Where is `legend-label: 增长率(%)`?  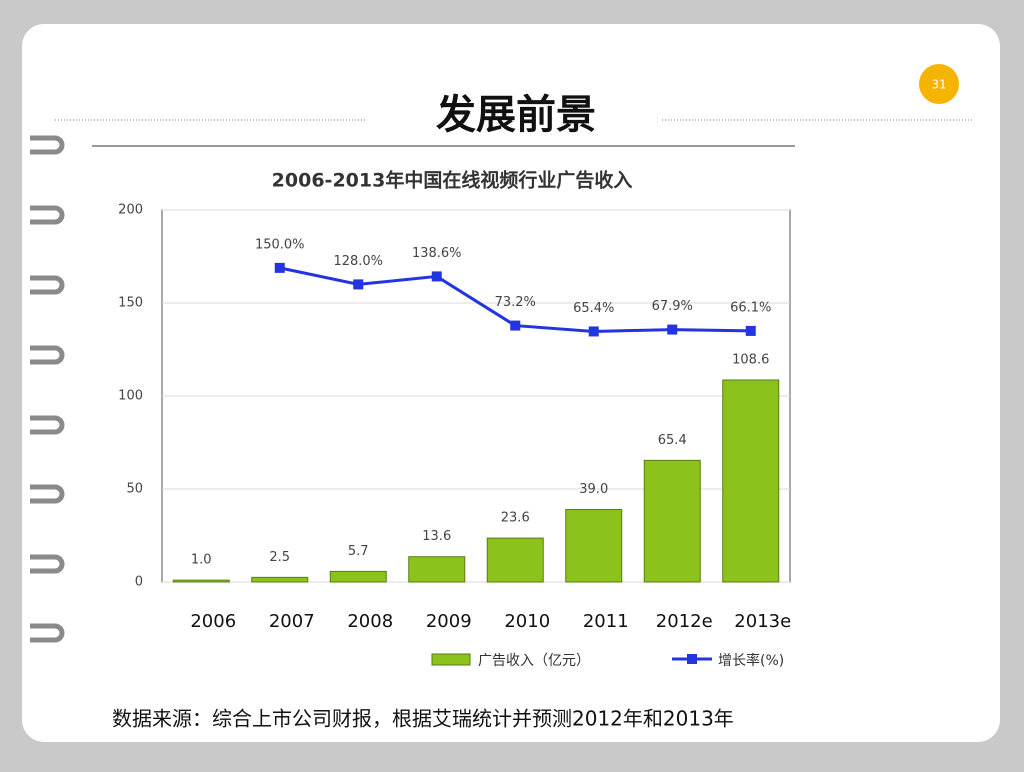
legend-label: 增长率(%) is located at coordinates (751, 660).